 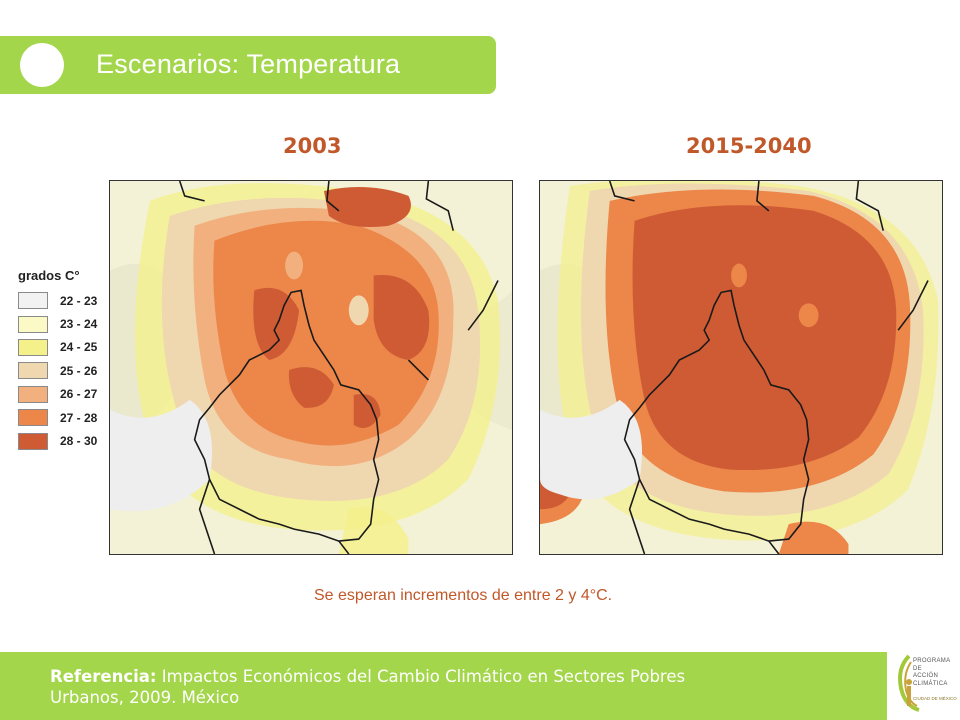 I want to click on legend-item: 24 - 25, so click(x=63, y=347).